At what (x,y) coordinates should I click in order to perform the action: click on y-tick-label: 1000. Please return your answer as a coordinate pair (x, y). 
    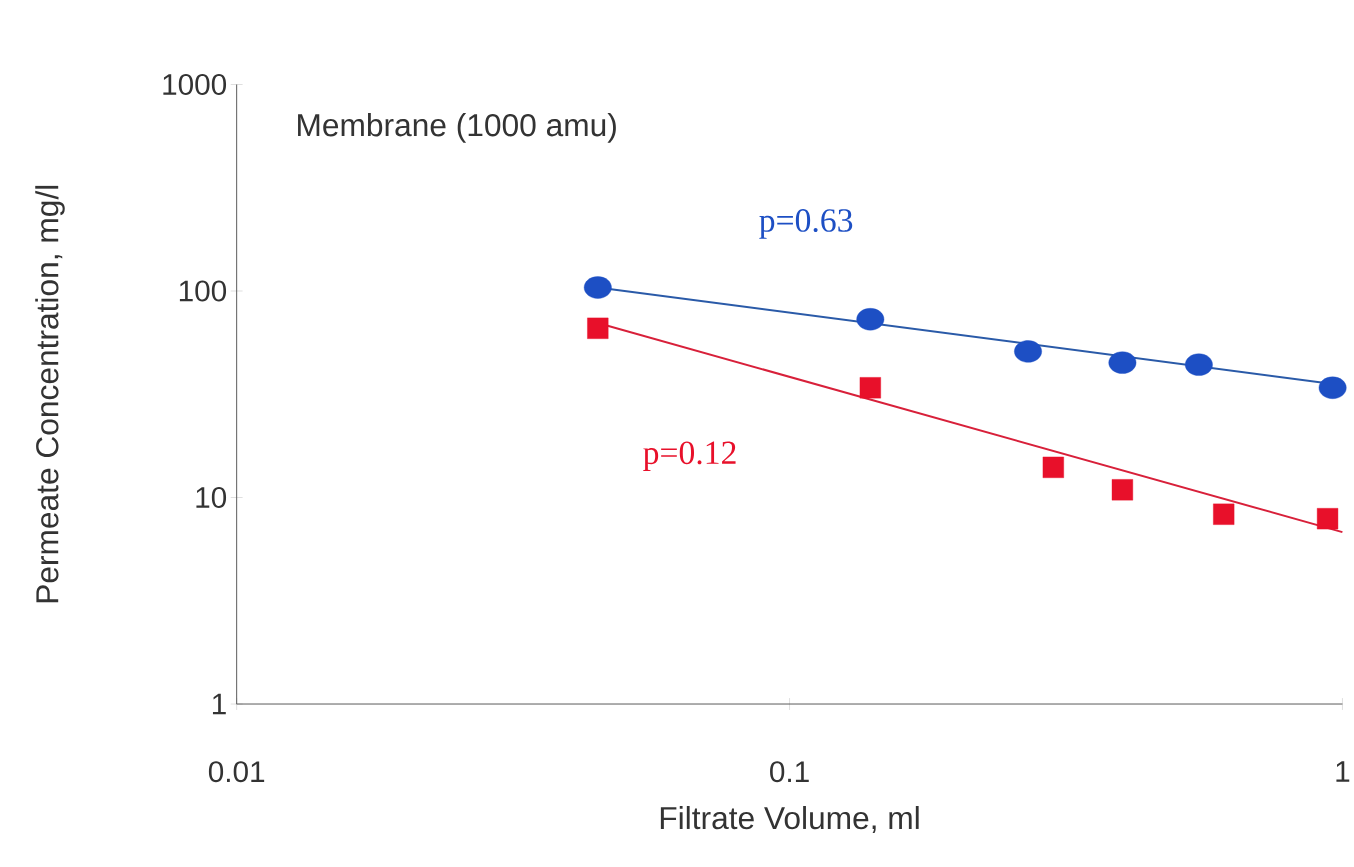
    Looking at the image, I should click on (195, 84).